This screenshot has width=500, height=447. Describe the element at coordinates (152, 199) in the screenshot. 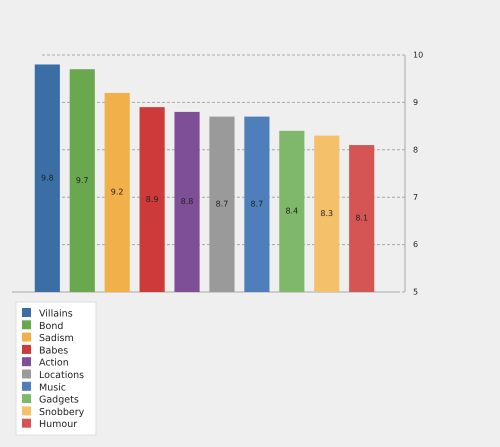

I see `data-label: 8.9` at that location.